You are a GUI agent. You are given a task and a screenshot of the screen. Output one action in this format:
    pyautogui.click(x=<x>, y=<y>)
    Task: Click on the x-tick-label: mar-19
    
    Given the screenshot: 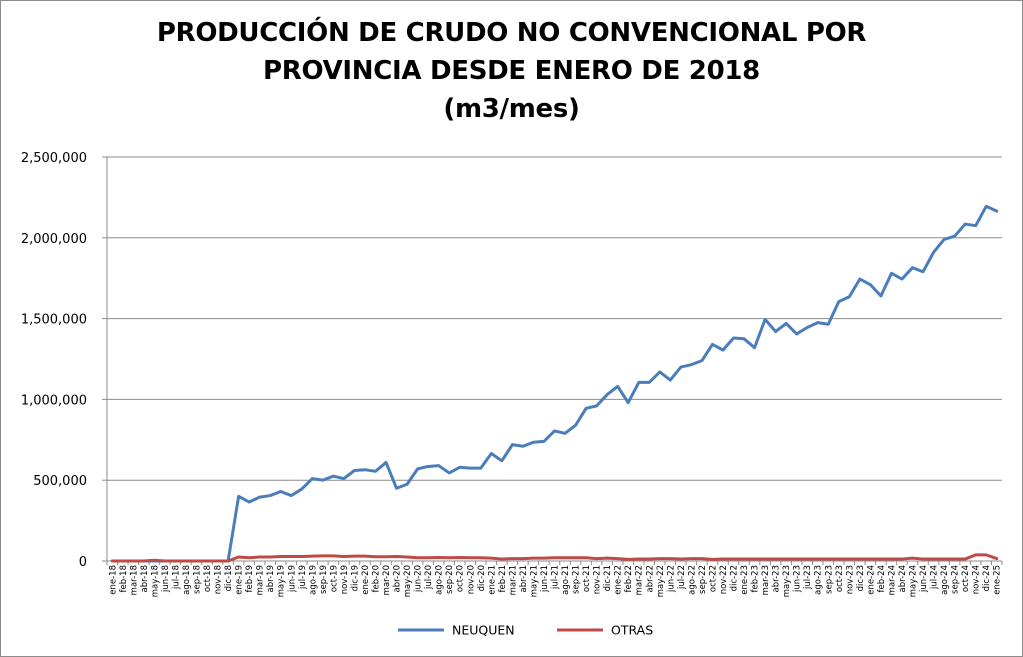 What is the action you would take?
    pyautogui.click(x=261, y=580)
    